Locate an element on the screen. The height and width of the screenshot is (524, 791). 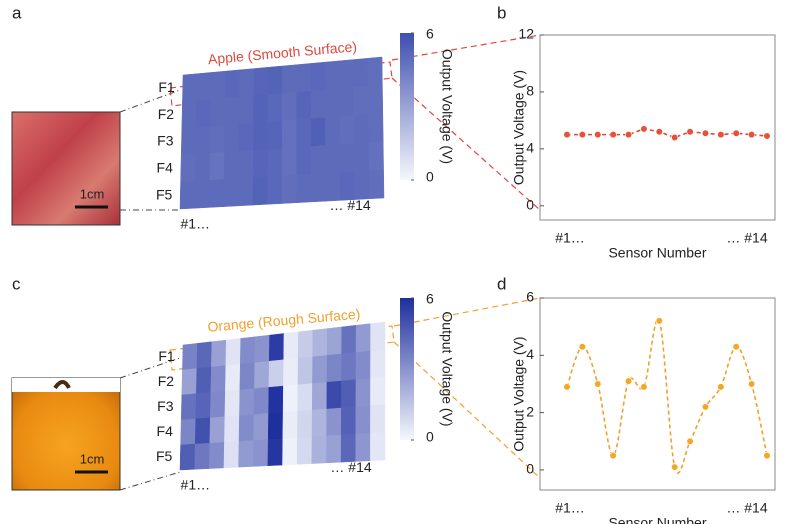
y-tick-label: 12 is located at coordinates (526, 34).